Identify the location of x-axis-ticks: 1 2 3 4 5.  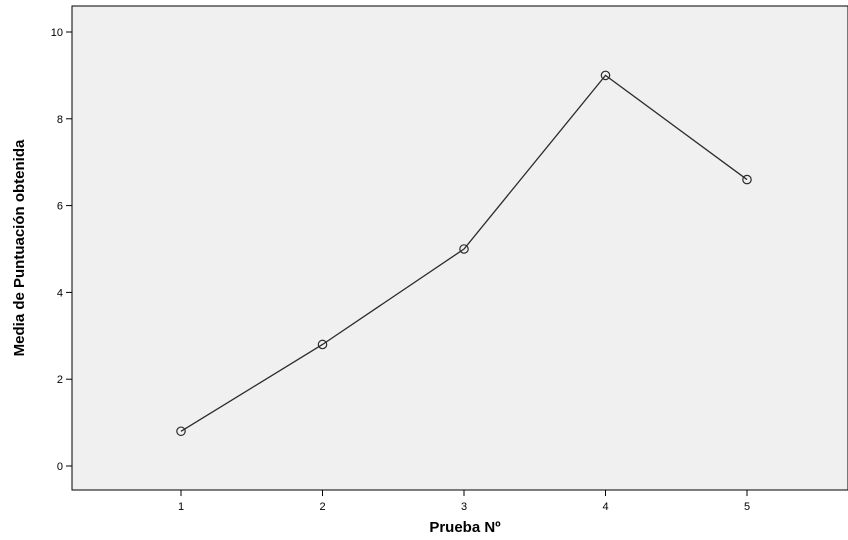
(464, 501).